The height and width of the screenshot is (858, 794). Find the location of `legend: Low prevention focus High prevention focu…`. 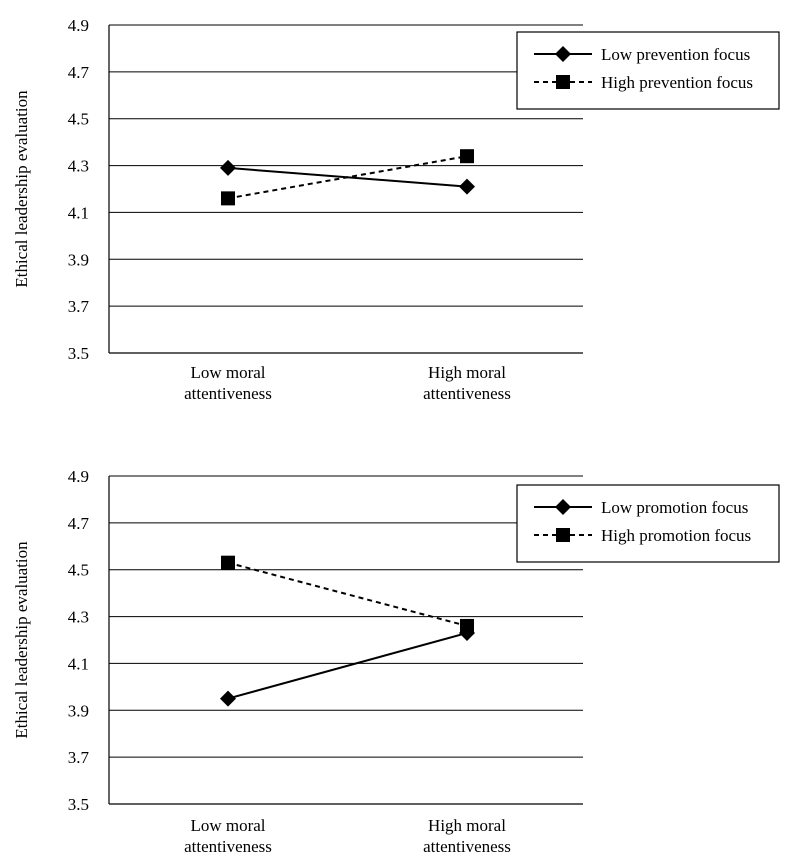

legend: Low prevention focus High prevention focu… is located at coordinates (648, 70).